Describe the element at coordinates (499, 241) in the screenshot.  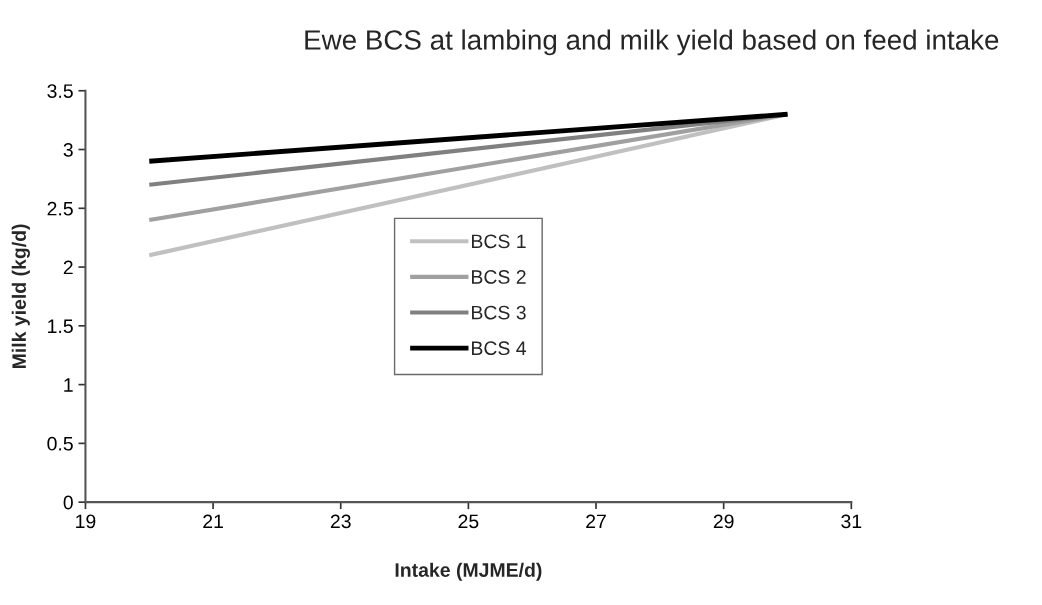
I see `legend-label: BCS 1` at that location.